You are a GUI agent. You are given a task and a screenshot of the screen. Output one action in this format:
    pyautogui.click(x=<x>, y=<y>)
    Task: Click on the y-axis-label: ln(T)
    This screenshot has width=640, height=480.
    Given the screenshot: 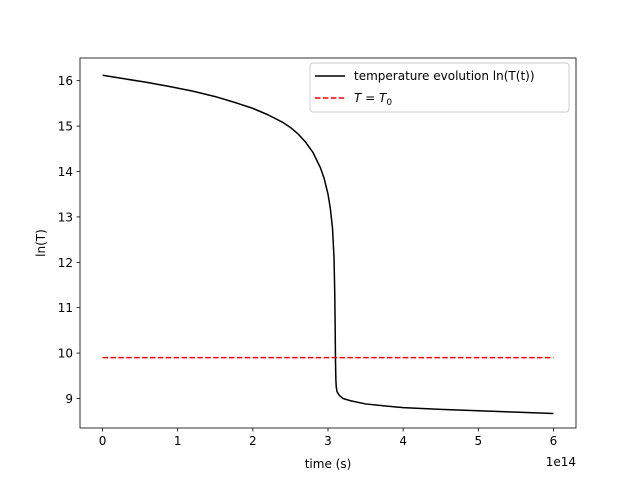 What is the action you would take?
    pyautogui.click(x=41, y=243)
    